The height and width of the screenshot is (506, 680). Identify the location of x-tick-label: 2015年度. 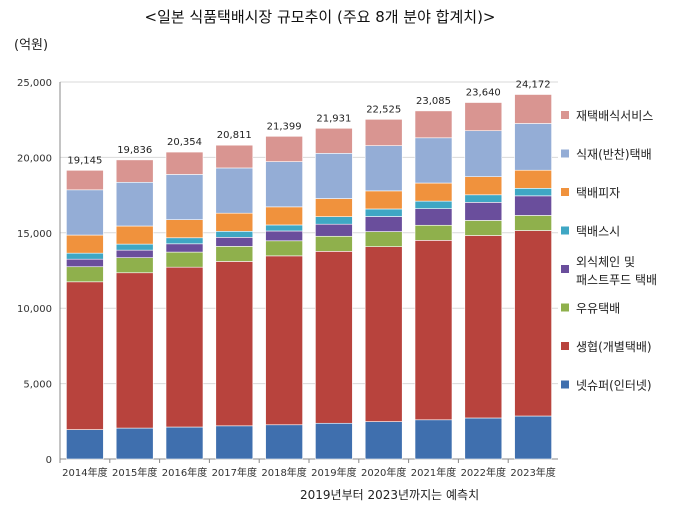
(134, 472).